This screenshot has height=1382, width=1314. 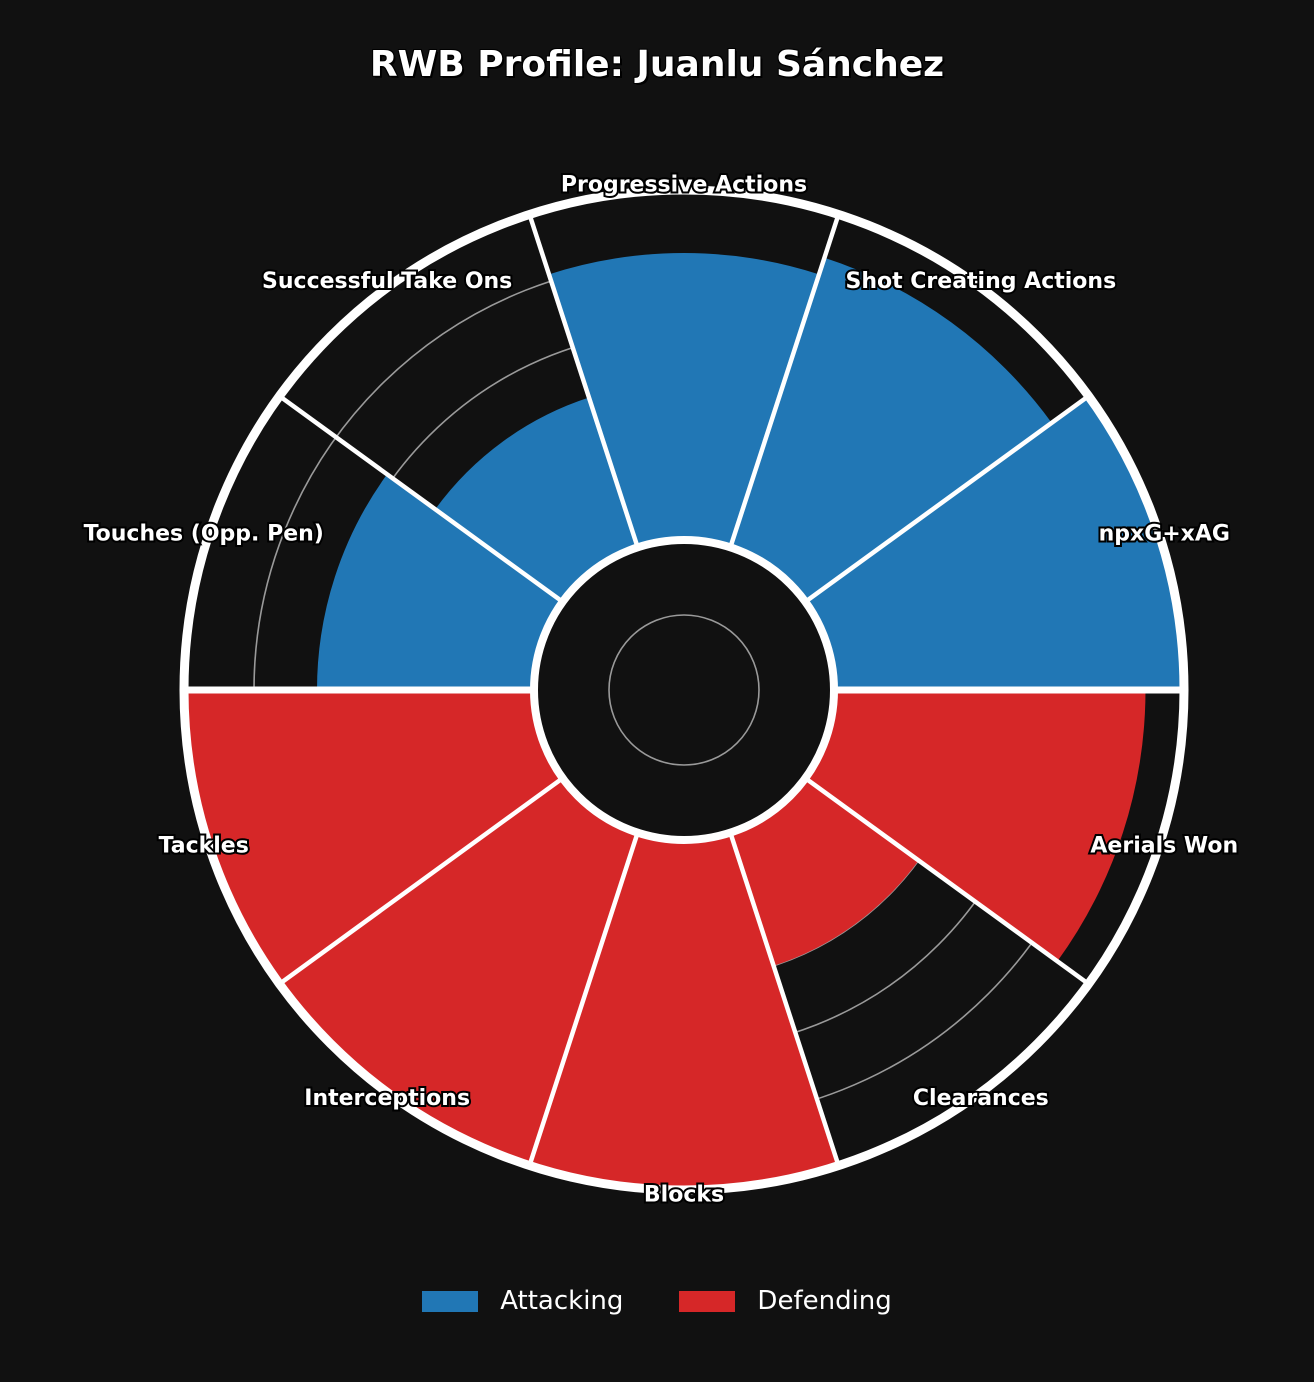 What do you see at coordinates (684, 400) in the screenshot?
I see `bar-progressive-actions` at bounding box center [684, 400].